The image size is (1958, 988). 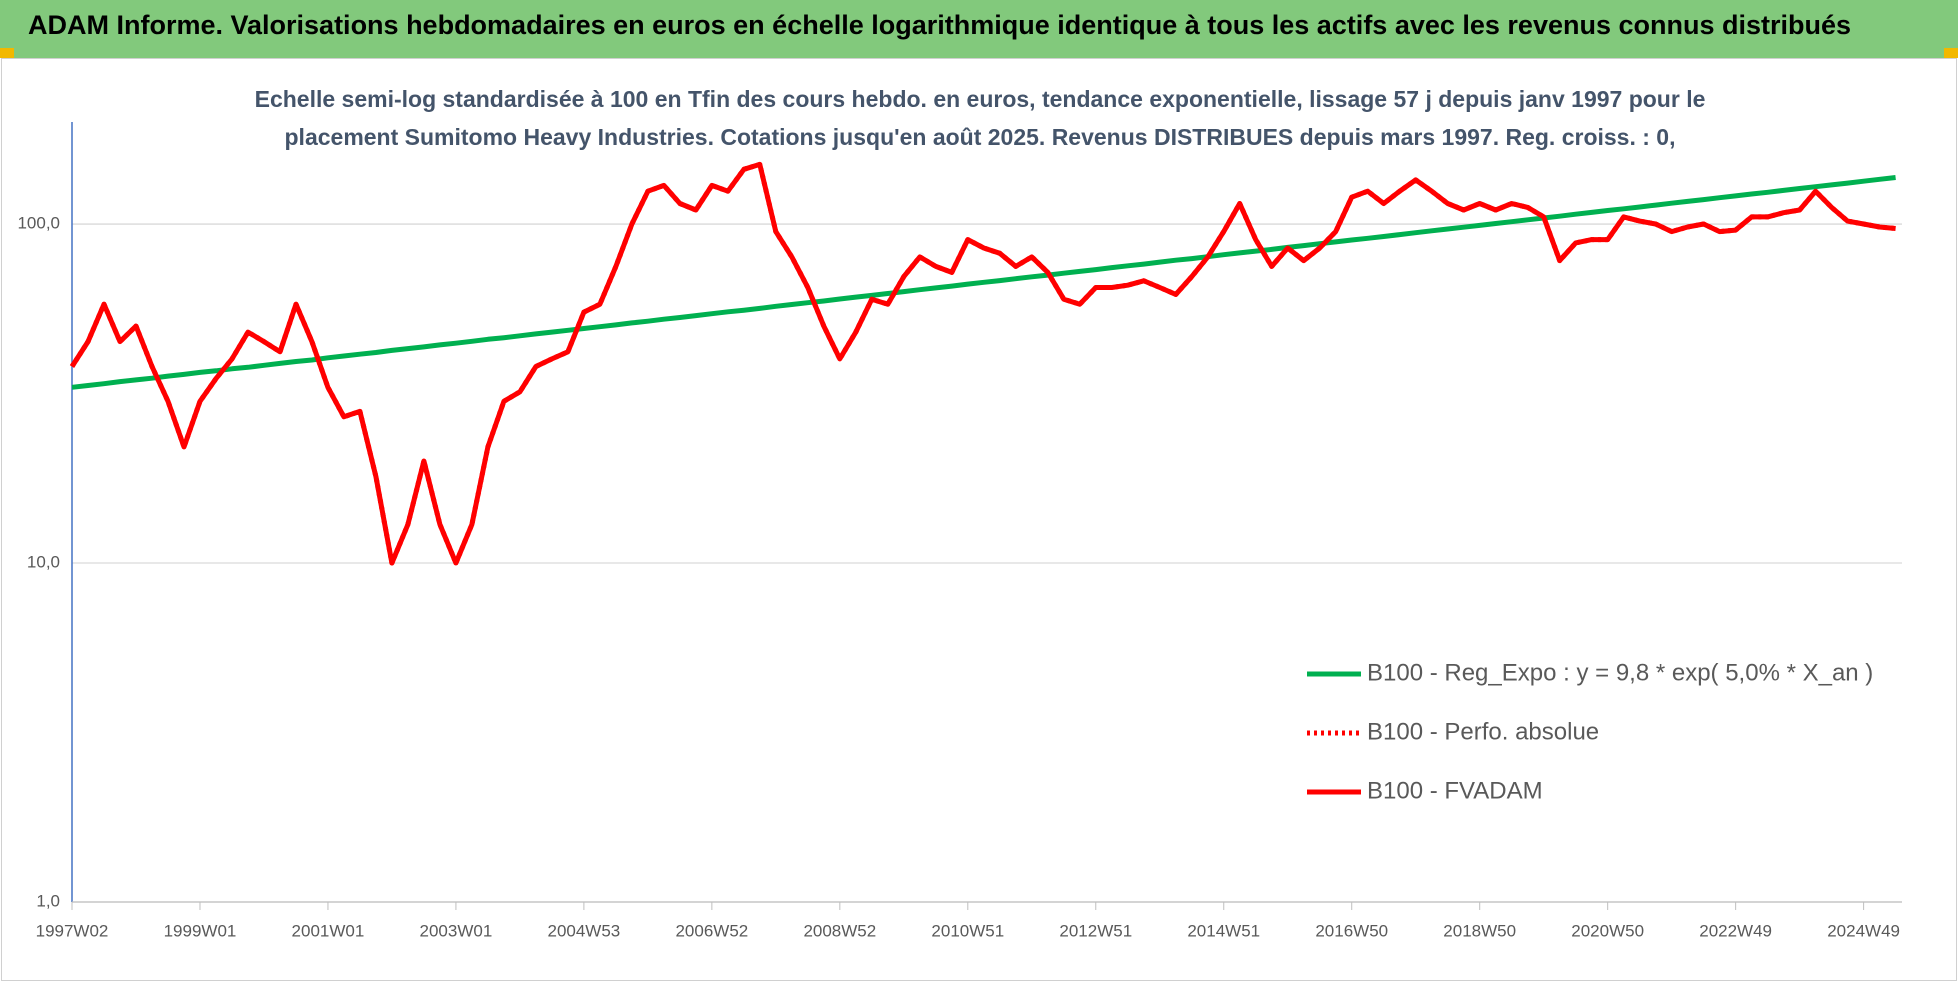 I want to click on x-tick-label: 2018W50, so click(x=1479, y=930).